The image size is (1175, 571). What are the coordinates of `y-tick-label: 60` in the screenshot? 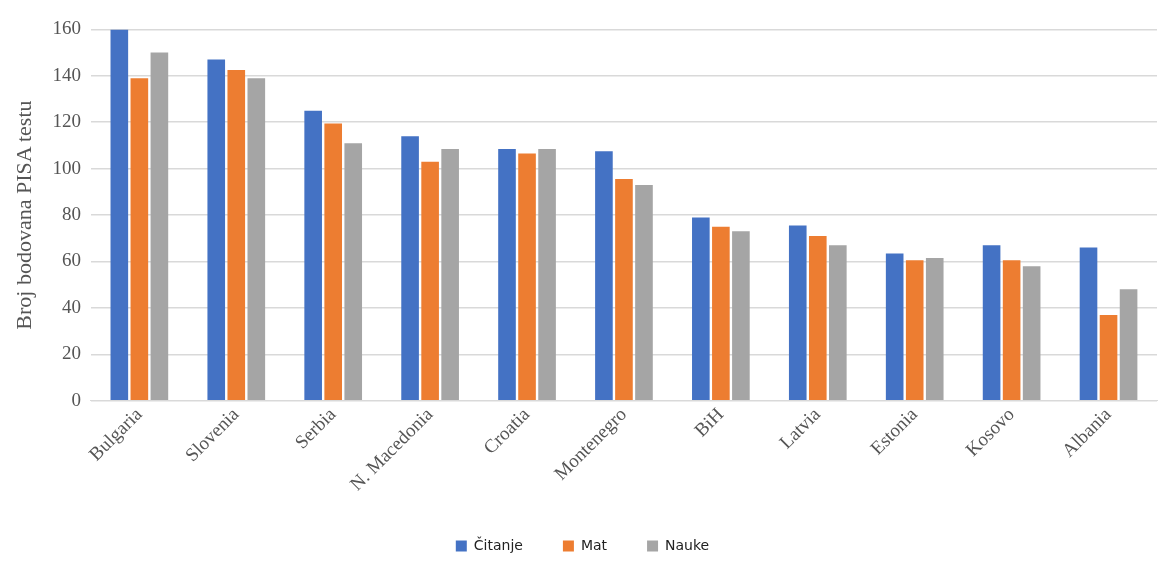 It's located at (71, 260).